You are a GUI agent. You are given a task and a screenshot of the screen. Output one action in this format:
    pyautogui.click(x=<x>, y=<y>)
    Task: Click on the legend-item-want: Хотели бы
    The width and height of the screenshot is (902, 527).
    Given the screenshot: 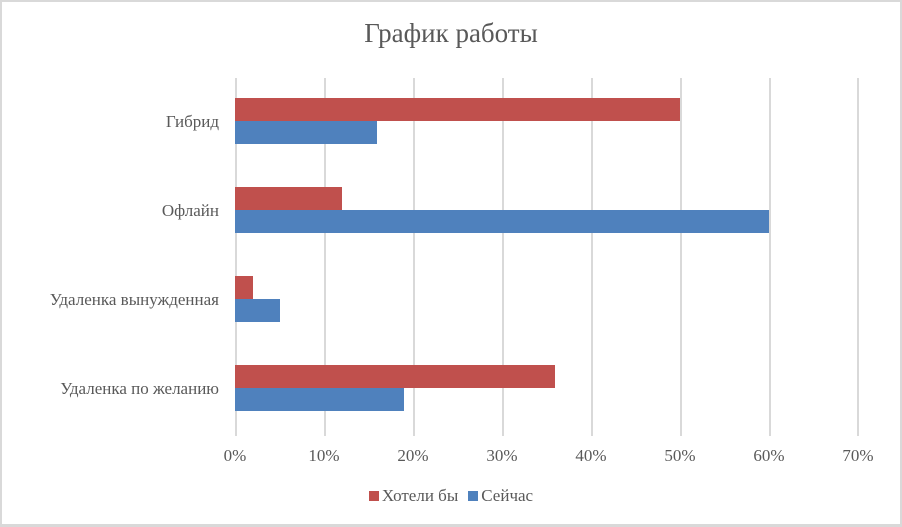 What is the action you would take?
    pyautogui.click(x=413, y=496)
    